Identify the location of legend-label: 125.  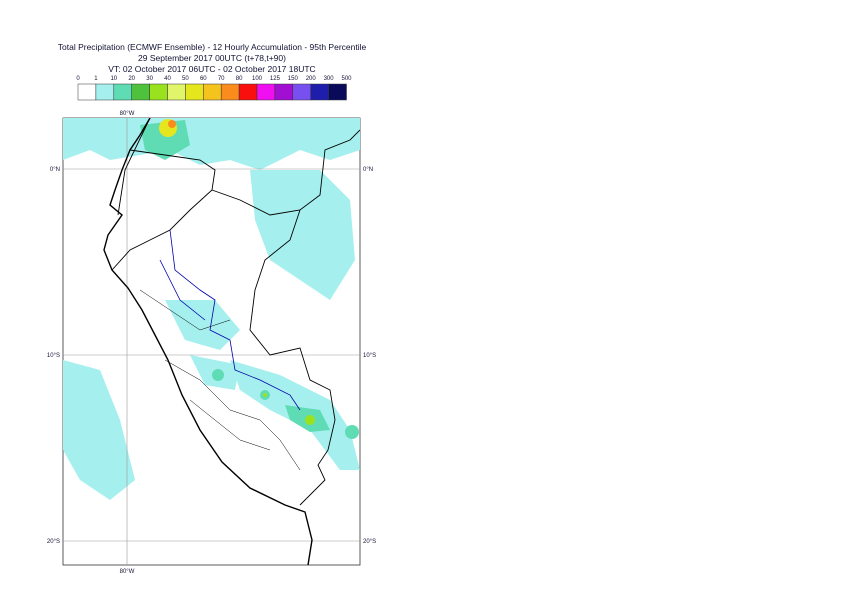
(275, 79).